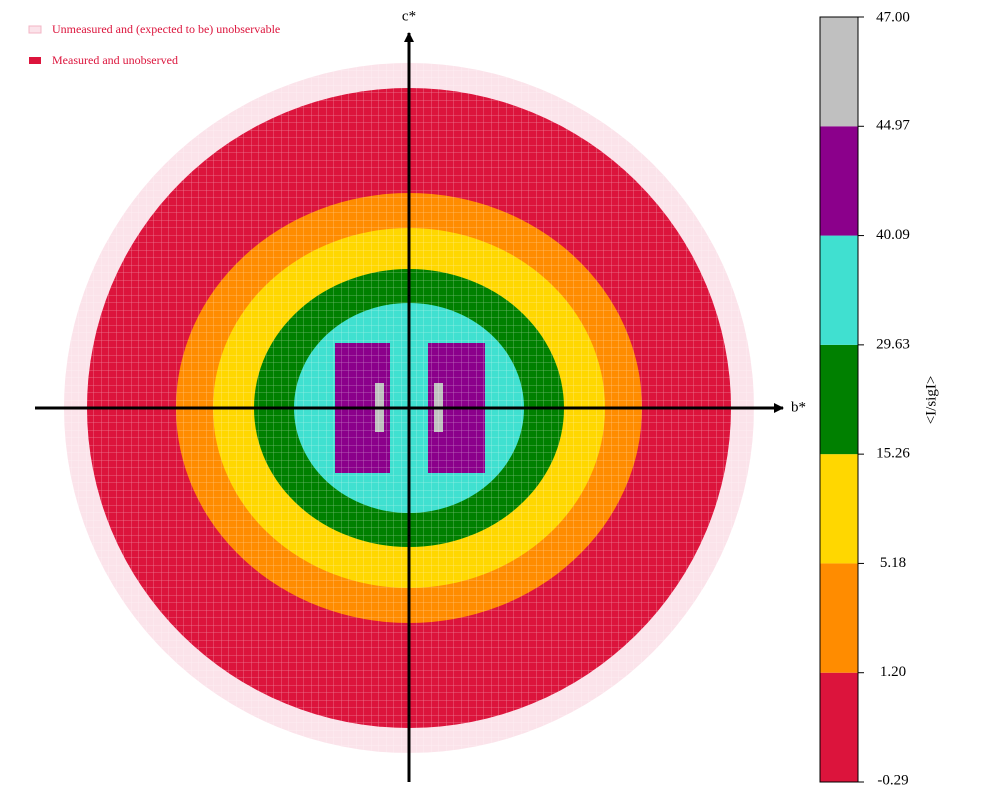  What do you see at coordinates (893, 17) in the screenshot?
I see `colorbar-tick-label: 47.00` at bounding box center [893, 17].